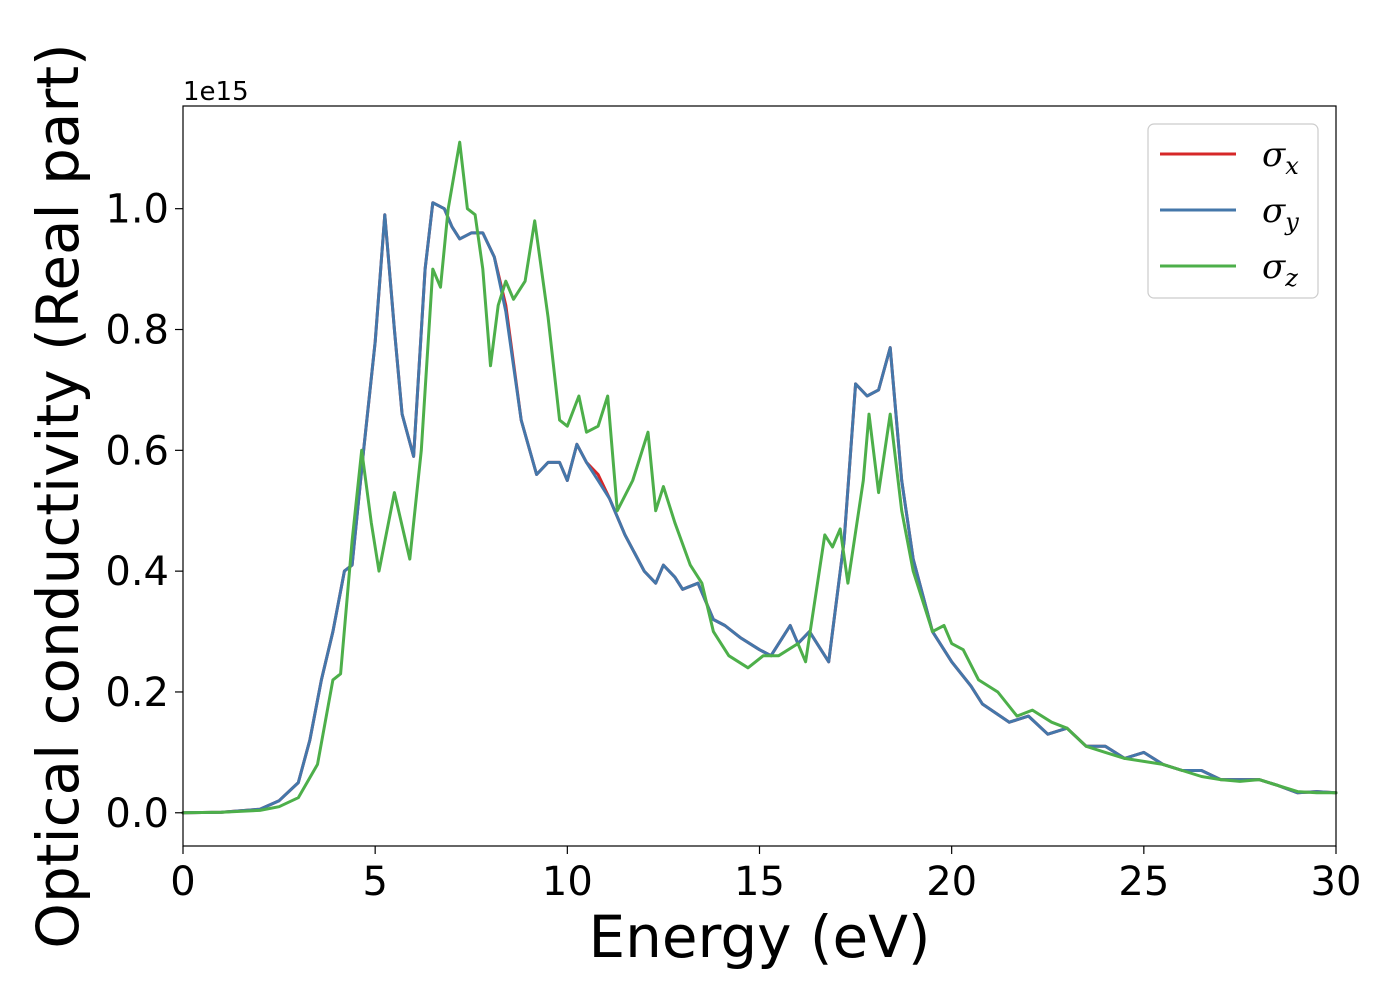  Describe the element at coordinates (951, 882) in the screenshot. I see `x-tick-label: 20` at that location.